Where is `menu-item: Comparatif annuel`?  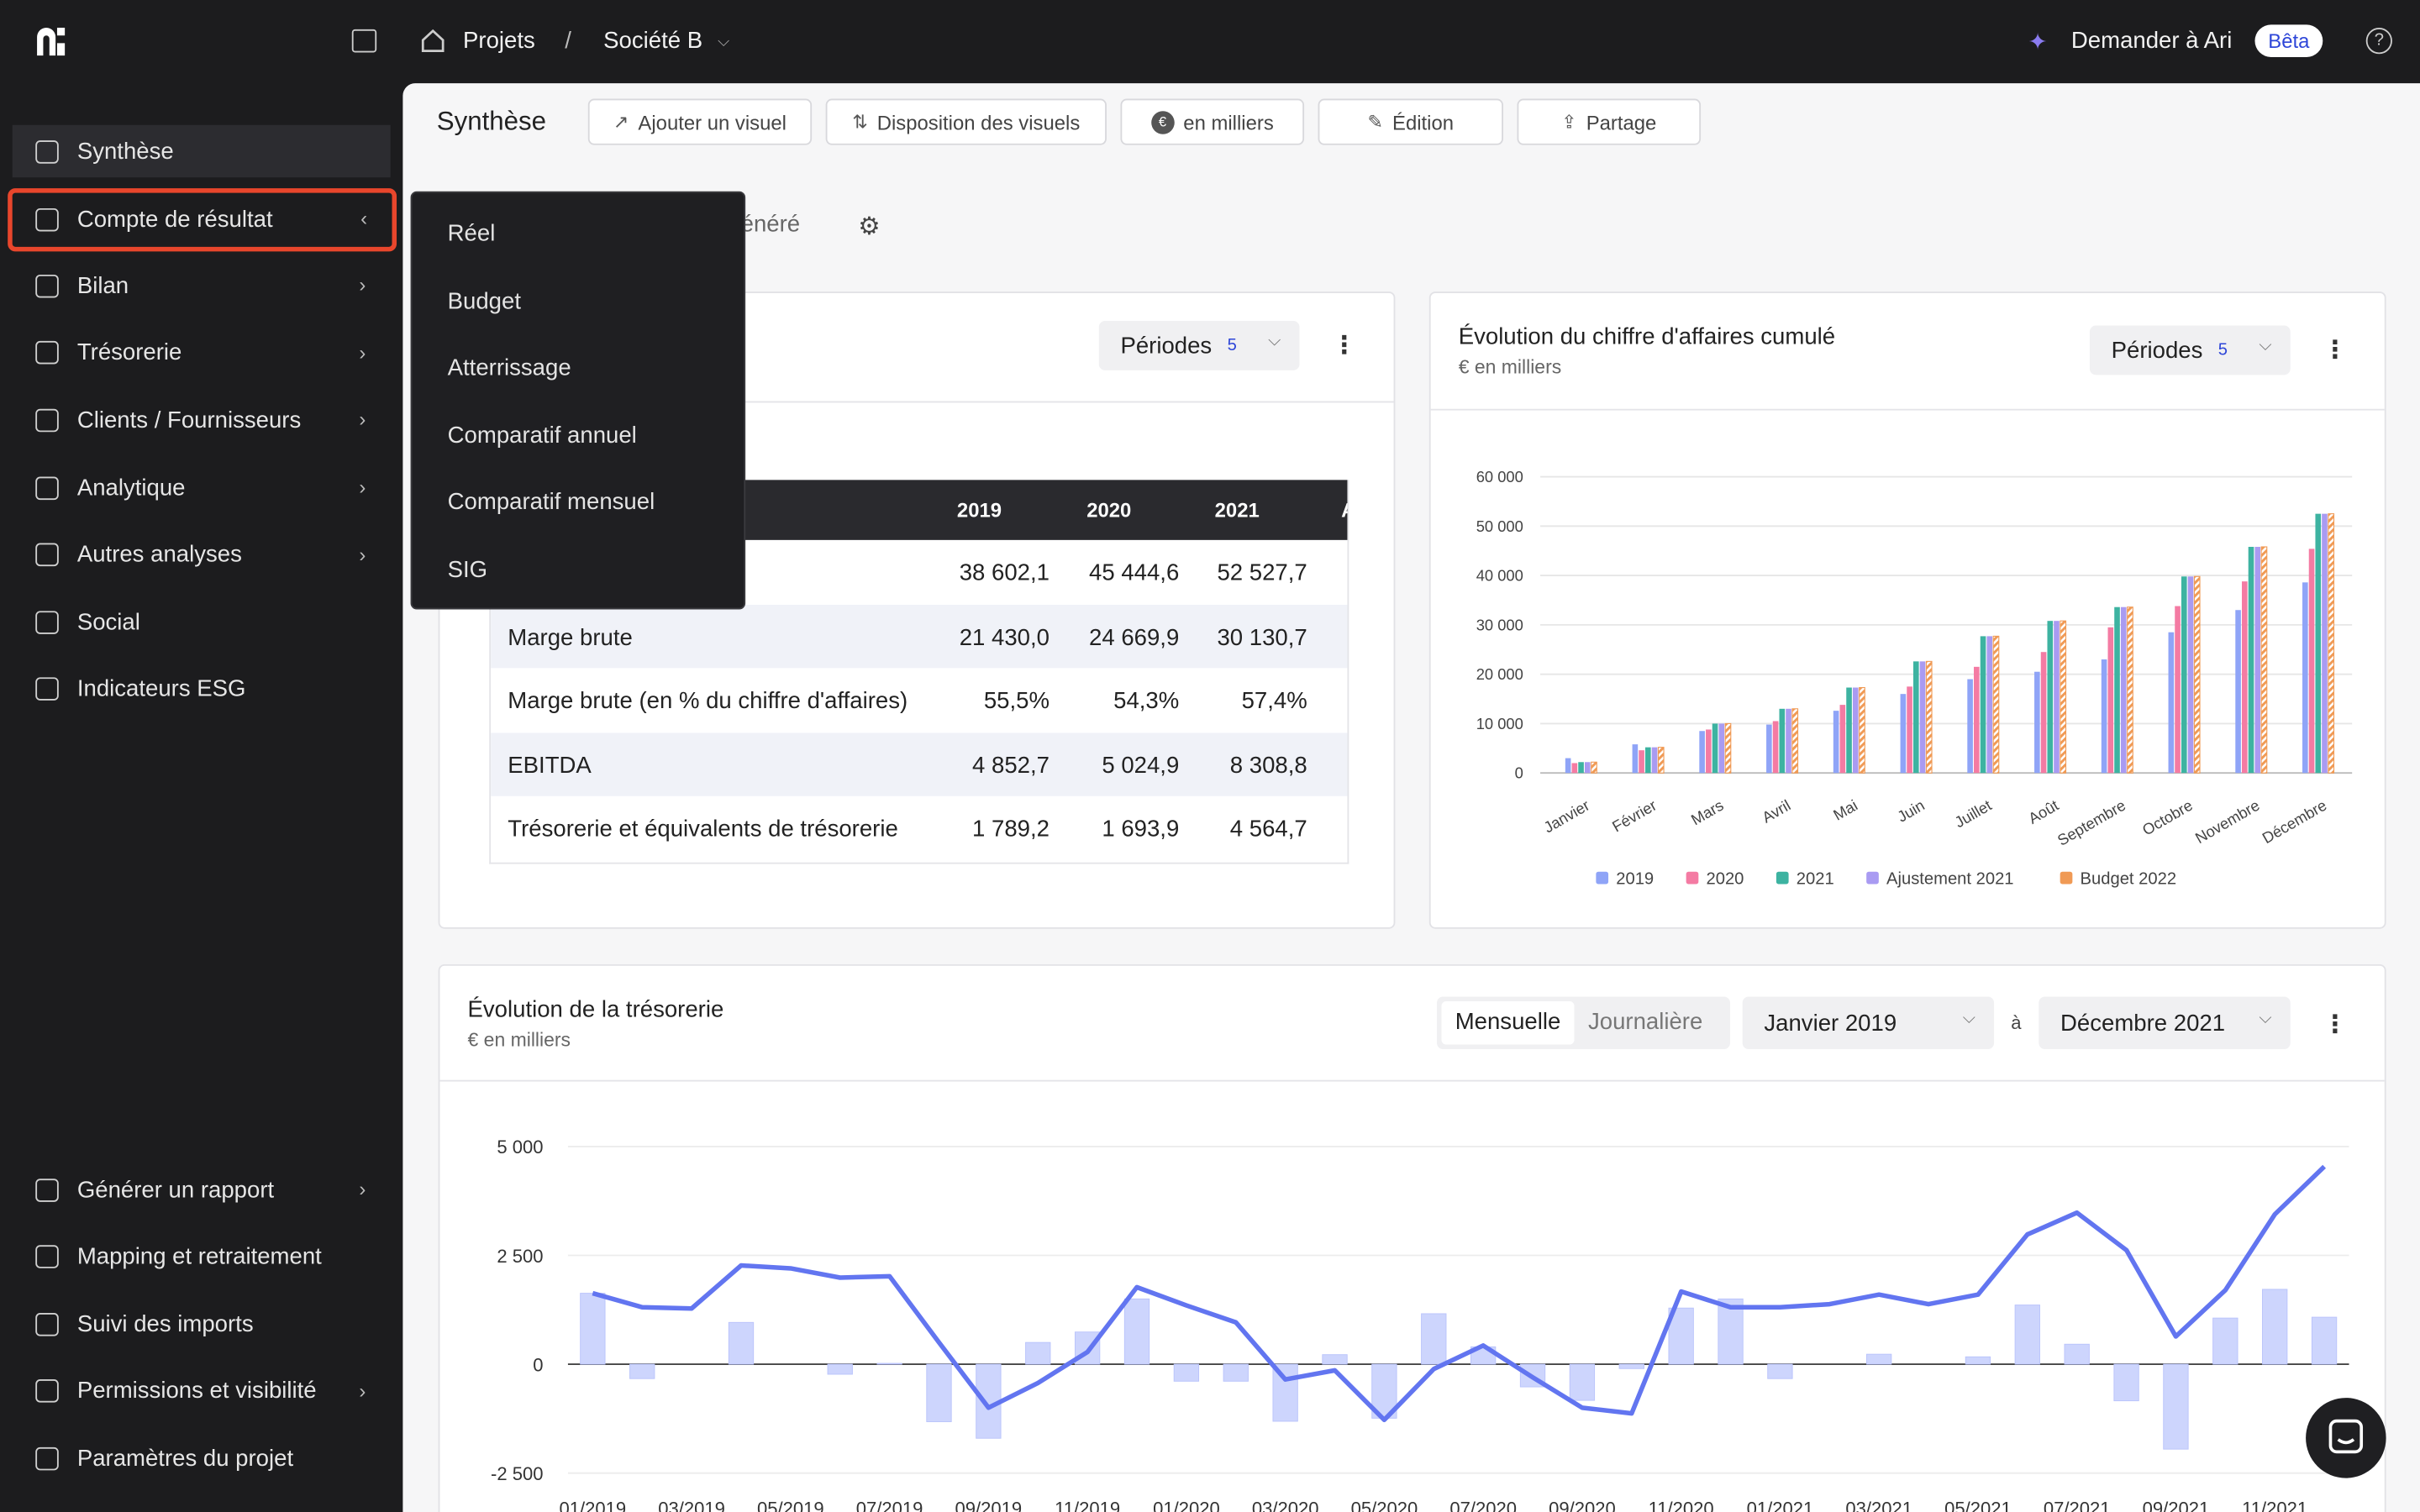
menu-item: Comparatif annuel is located at coordinates (542, 435).